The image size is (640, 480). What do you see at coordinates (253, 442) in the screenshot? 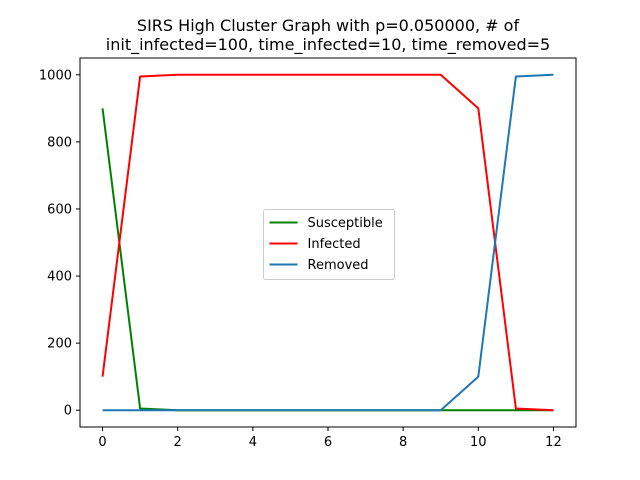
I see `x-tick-label: 4` at bounding box center [253, 442].